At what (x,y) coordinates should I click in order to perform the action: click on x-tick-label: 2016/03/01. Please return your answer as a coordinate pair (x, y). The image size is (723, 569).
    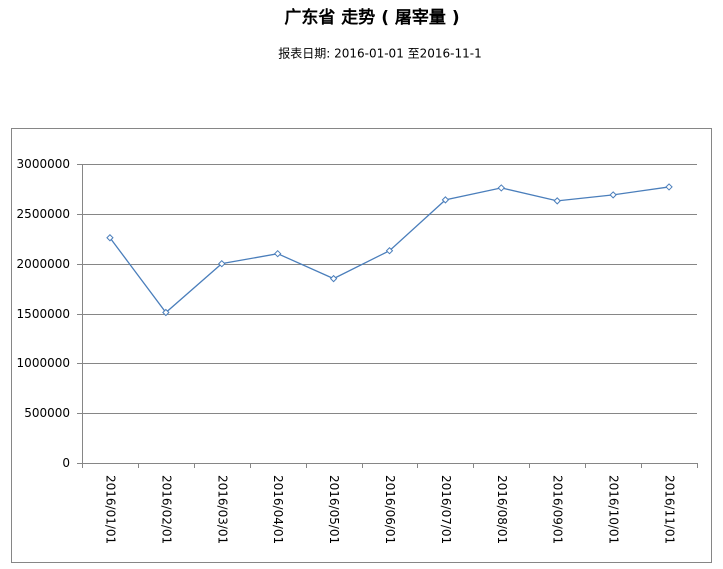
    Looking at the image, I should click on (222, 509).